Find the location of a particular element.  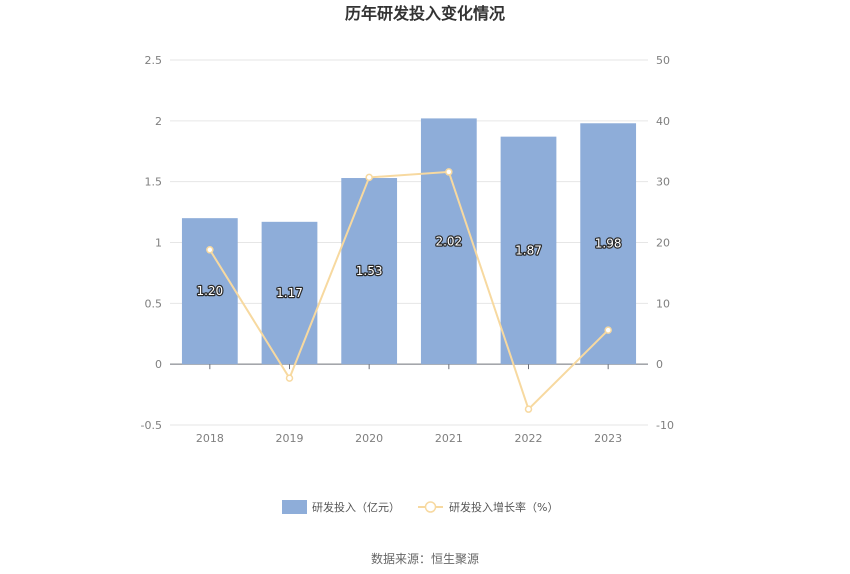

source-note: 数据来源：恒生聚源 is located at coordinates (425, 558).